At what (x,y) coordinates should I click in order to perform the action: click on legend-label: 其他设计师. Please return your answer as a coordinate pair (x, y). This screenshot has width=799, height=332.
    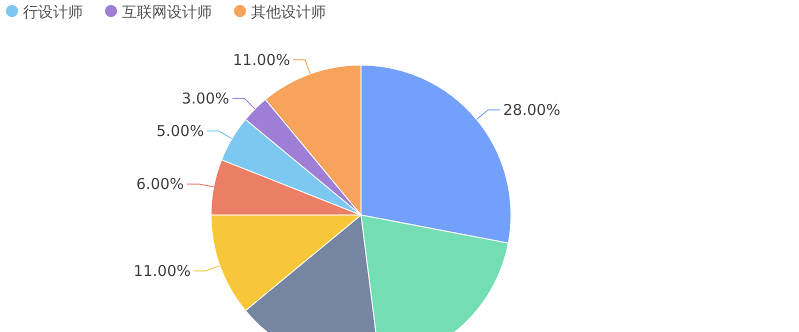
    Looking at the image, I should click on (288, 12).